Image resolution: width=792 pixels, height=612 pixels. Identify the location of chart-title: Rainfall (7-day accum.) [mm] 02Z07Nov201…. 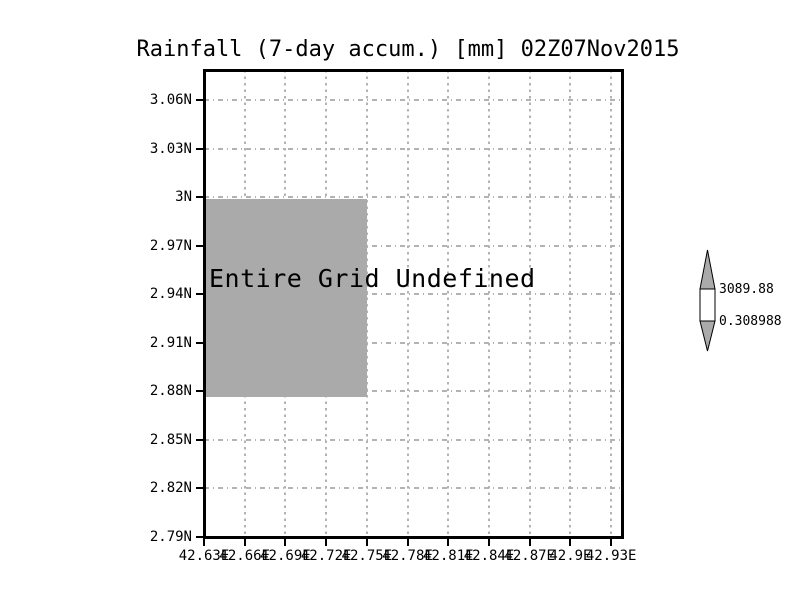
(408, 49).